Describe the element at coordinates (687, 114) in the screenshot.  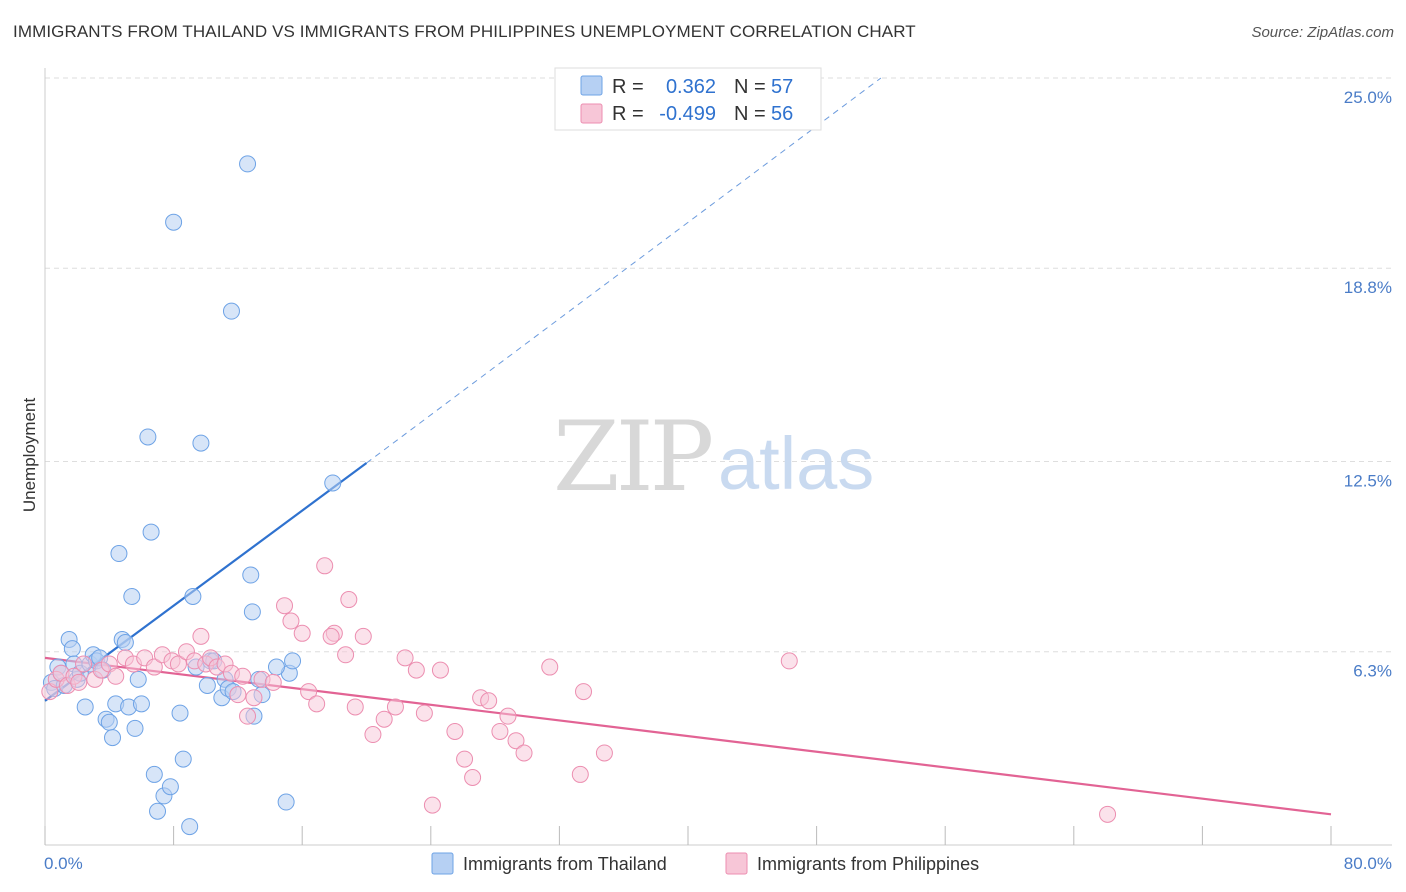
I see `legend-r-value-philippines: -0.499` at that location.